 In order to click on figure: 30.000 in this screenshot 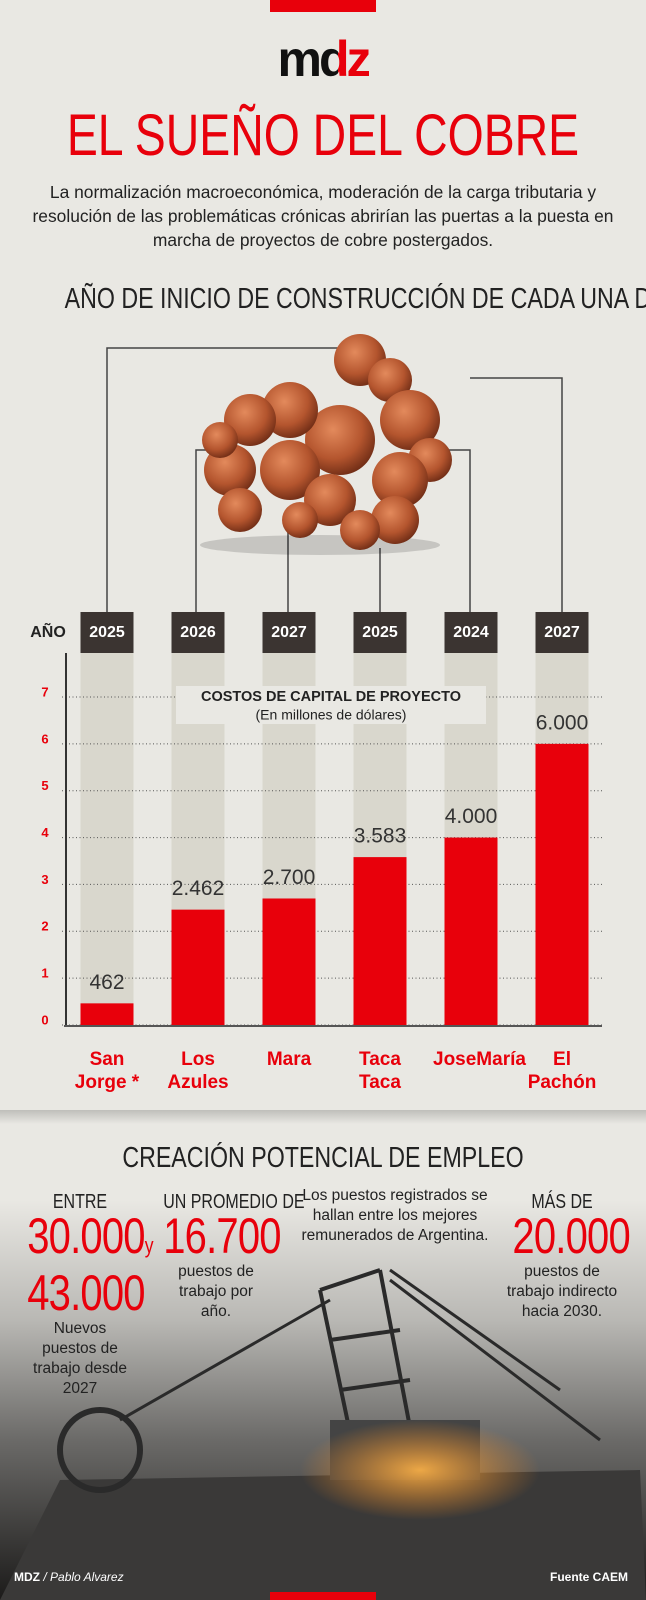, I will do `click(86, 1236)`.